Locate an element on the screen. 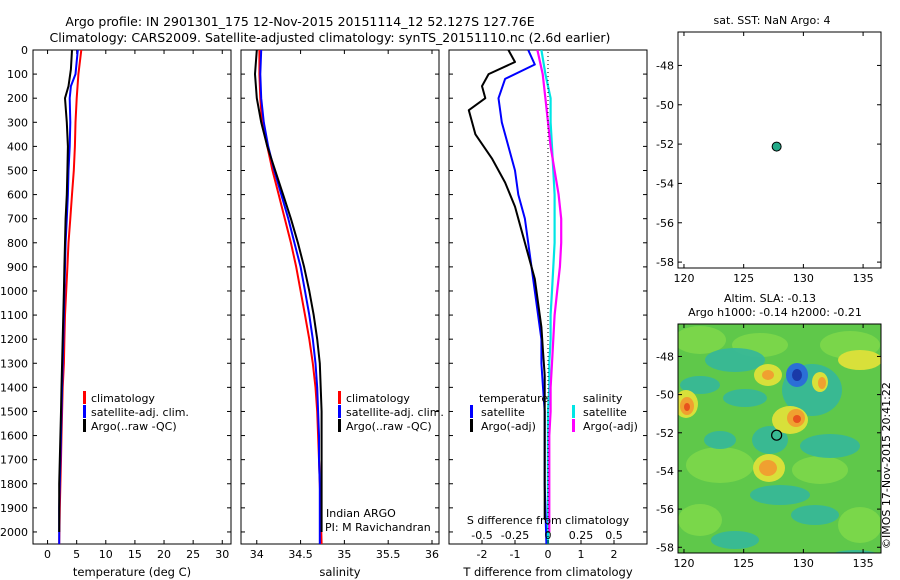 Image resolution: width=900 pixels, height=580 pixels. temperature-profiles is located at coordinates (70, 297).